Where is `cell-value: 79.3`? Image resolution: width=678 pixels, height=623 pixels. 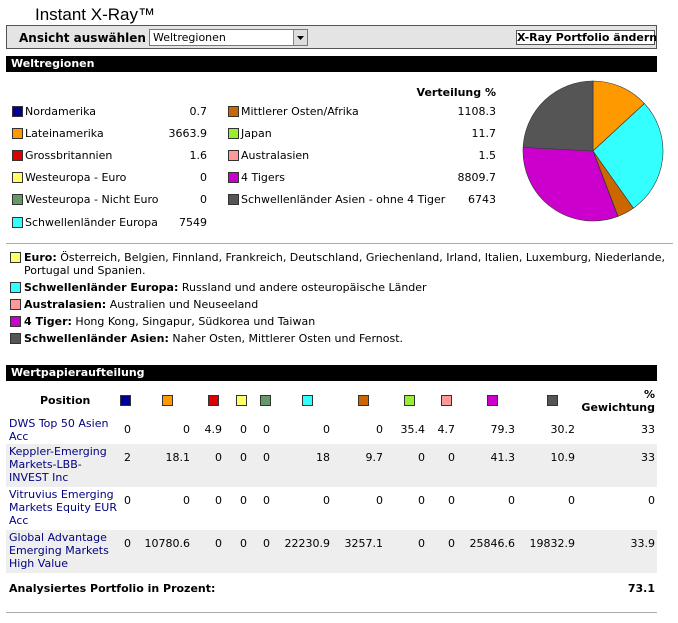
cell-value: 79.3 is located at coordinates (503, 429).